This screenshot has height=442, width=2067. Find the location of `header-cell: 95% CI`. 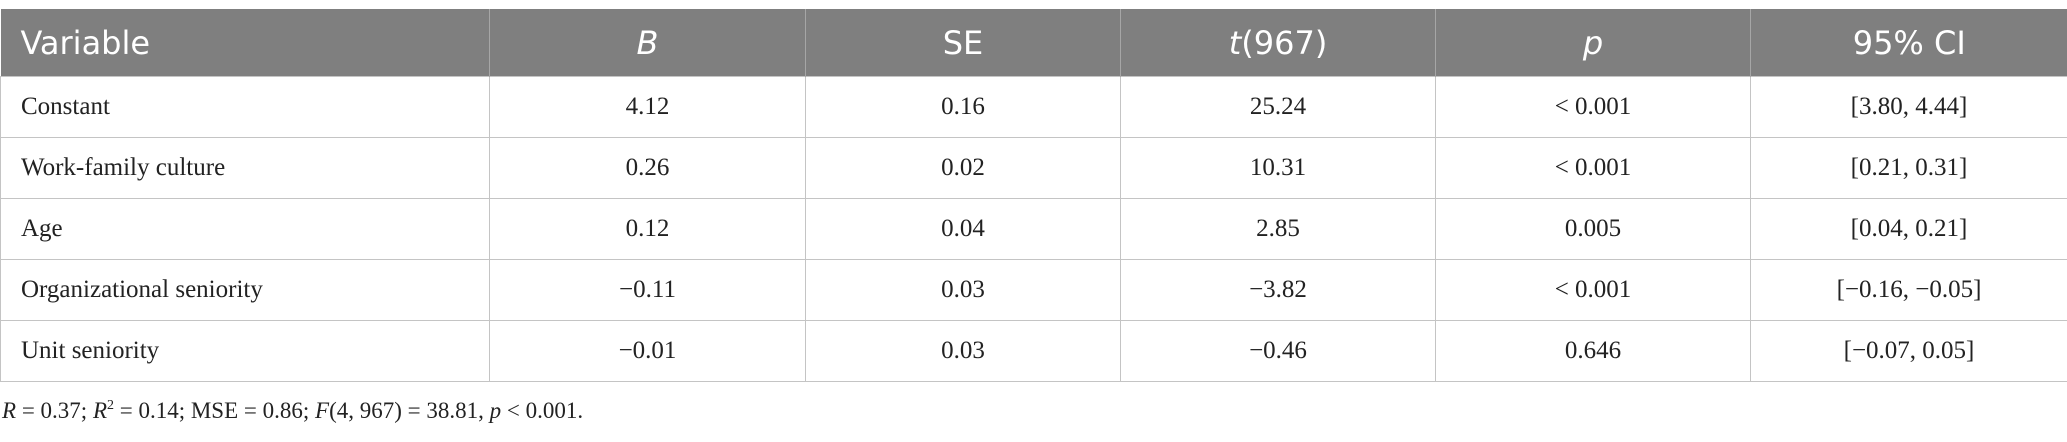

header-cell: 95% CI is located at coordinates (1908, 43).